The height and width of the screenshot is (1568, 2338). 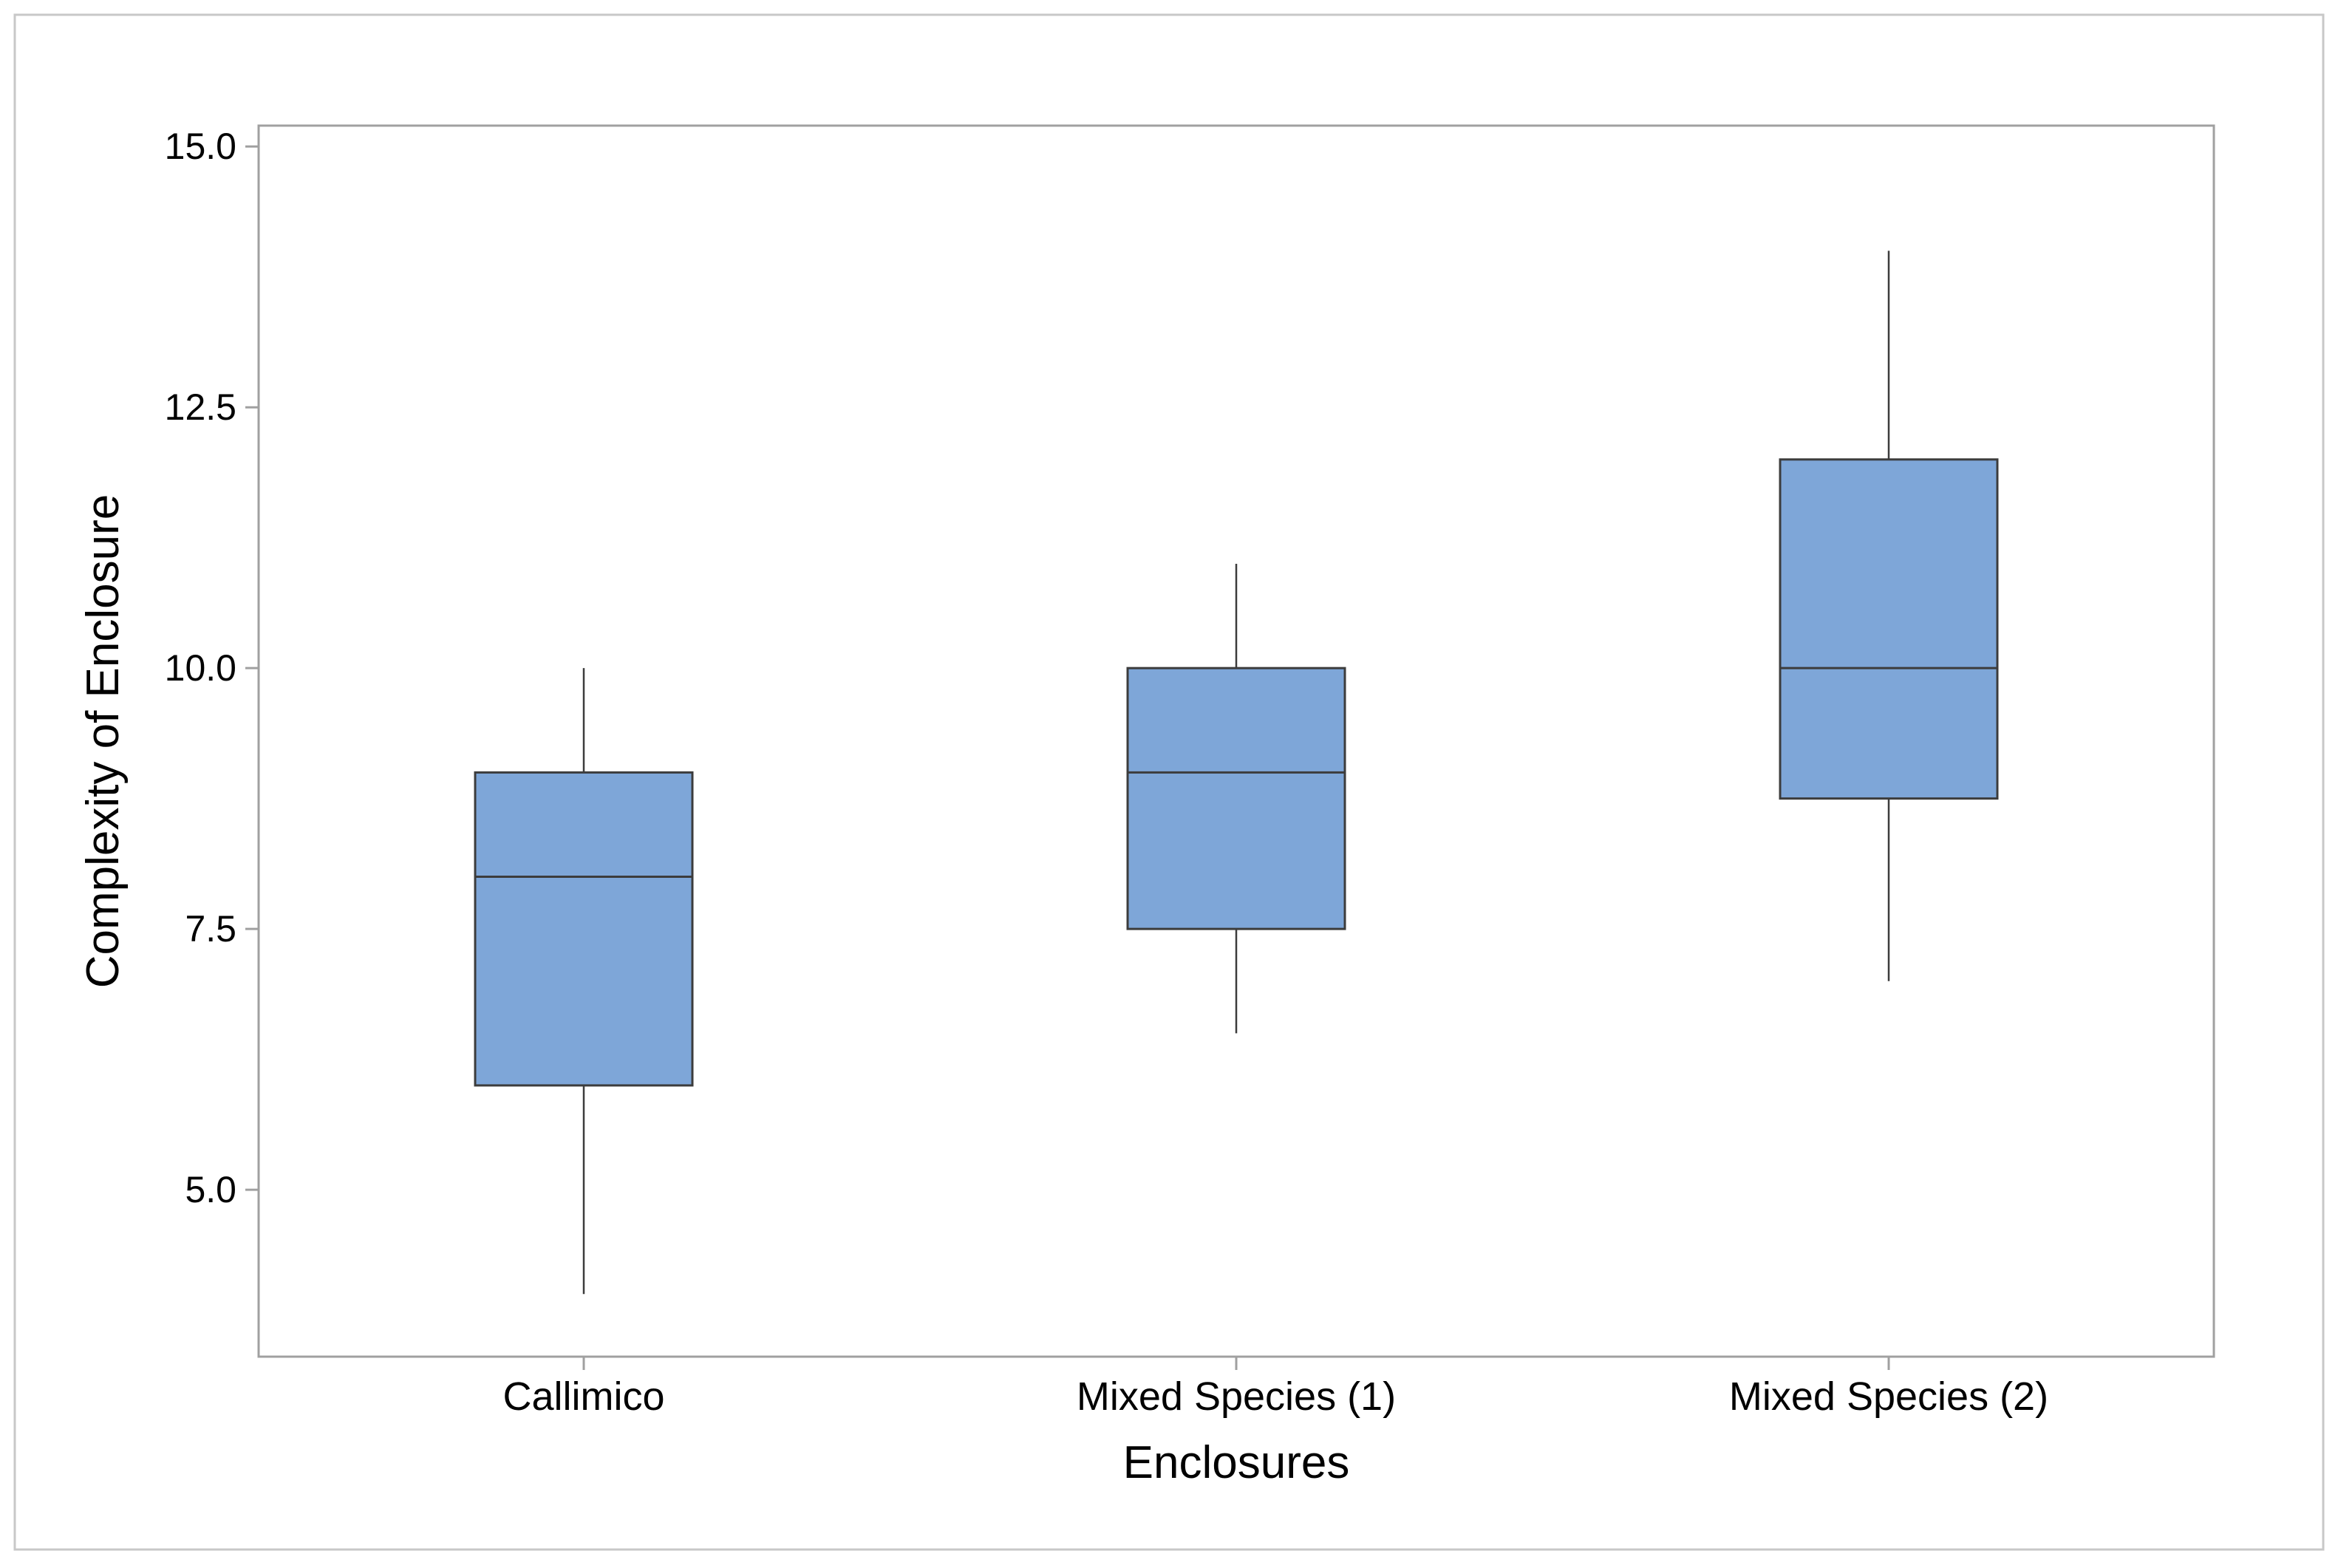 I want to click on x-tick-label: Mixed Species (1), so click(x=1237, y=1396).